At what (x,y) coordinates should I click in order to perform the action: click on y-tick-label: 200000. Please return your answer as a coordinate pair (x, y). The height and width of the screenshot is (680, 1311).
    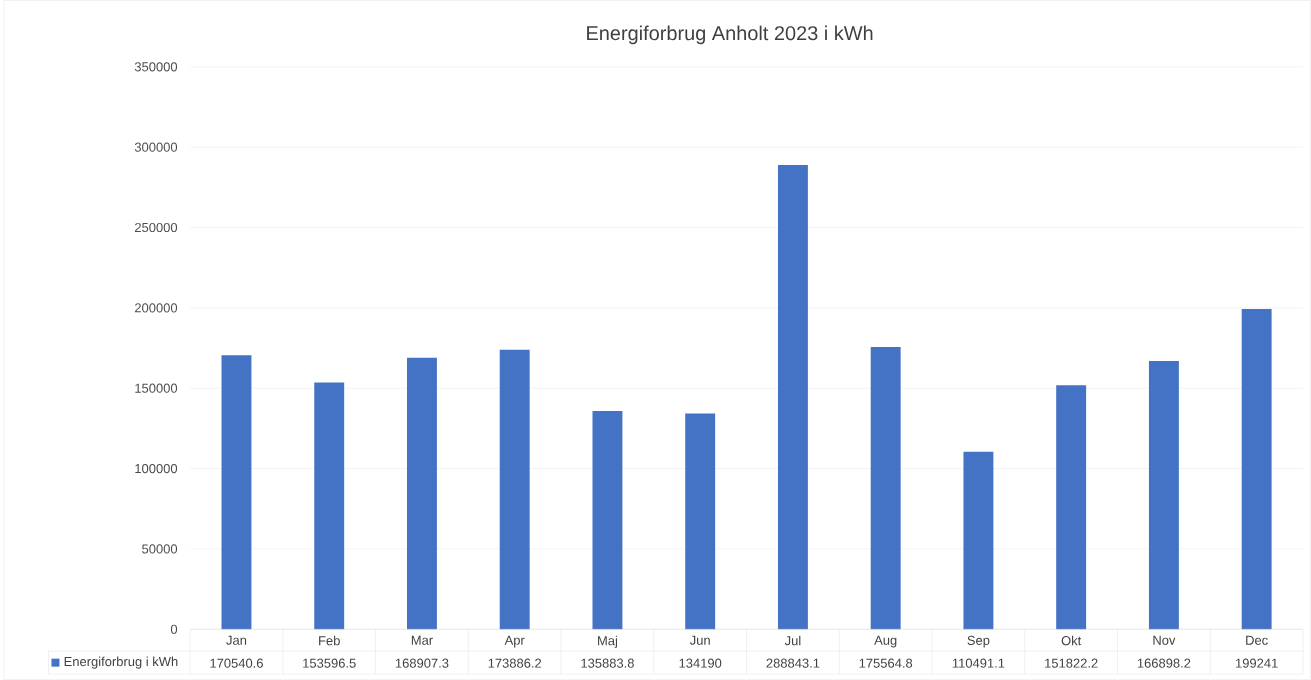
    Looking at the image, I should click on (156, 308).